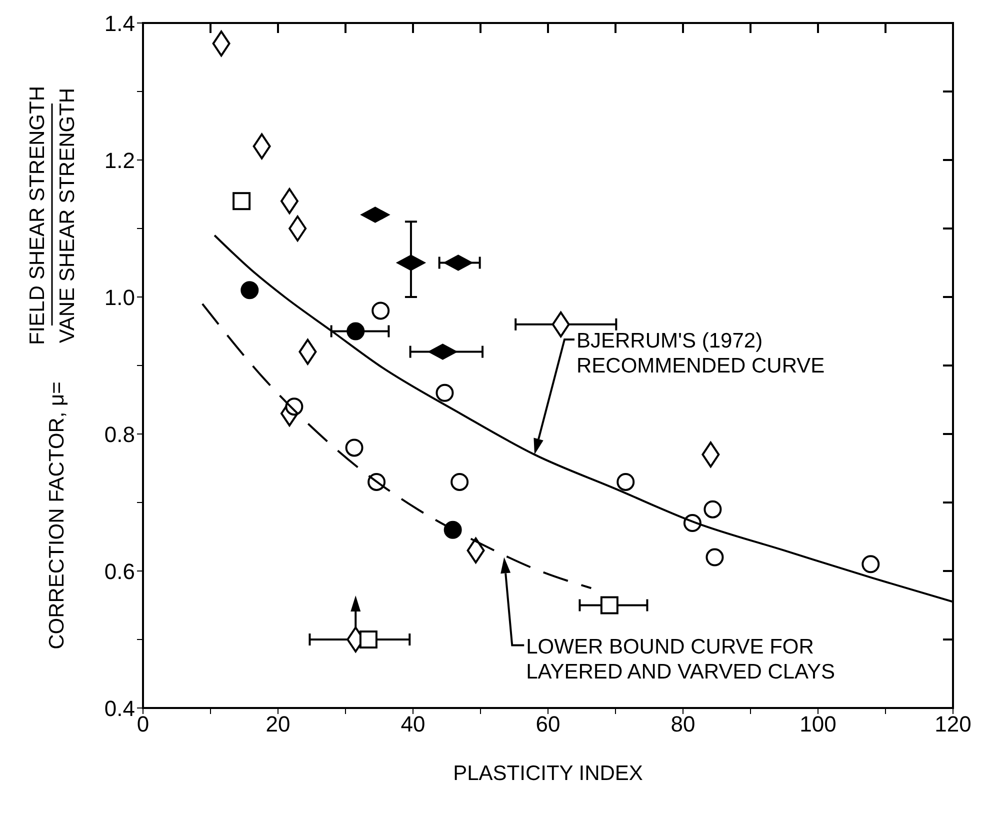 The height and width of the screenshot is (813, 992). Describe the element at coordinates (119, 23) in the screenshot. I see `y-tick-label: 1.4` at that location.